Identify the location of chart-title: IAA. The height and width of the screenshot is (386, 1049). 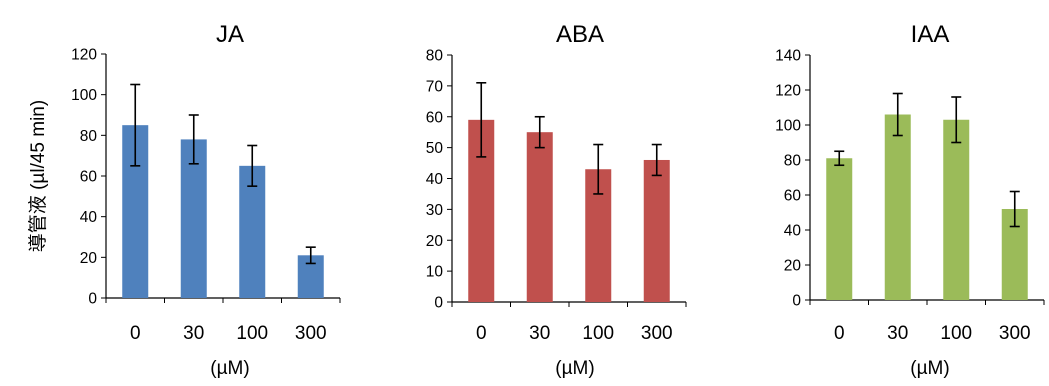
(930, 34).